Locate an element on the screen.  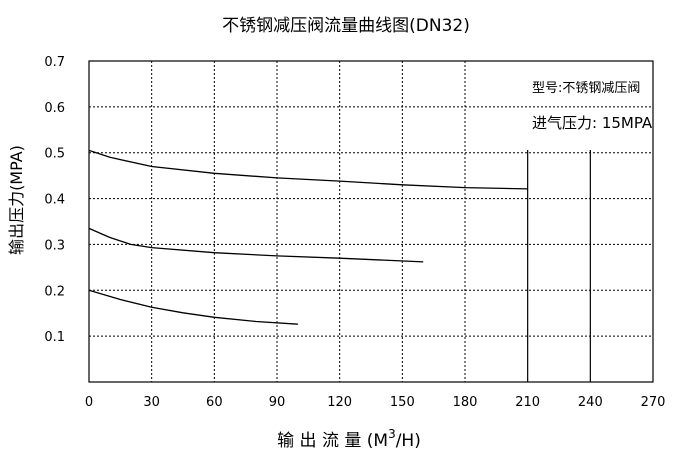
x-tick-label-7: 210 is located at coordinates (527, 402).